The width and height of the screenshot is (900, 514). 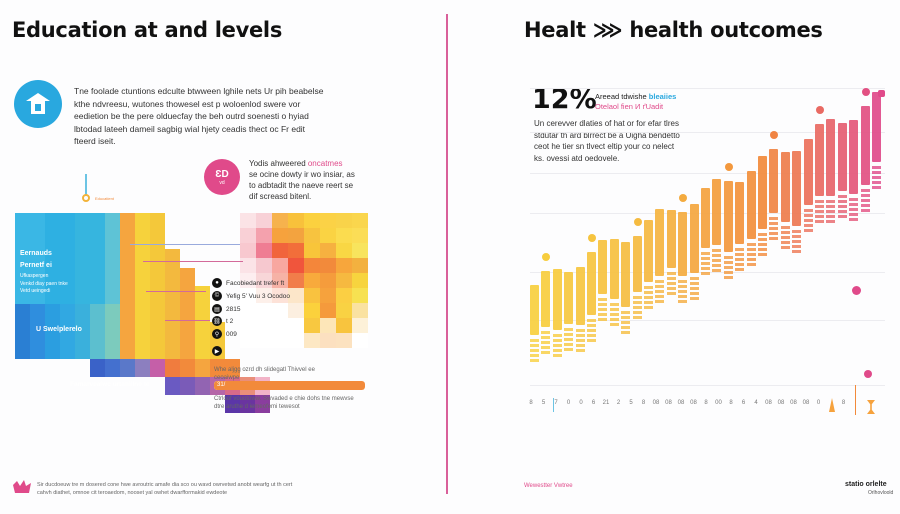 I want to click on circle-icon: ●, so click(x=217, y=283).